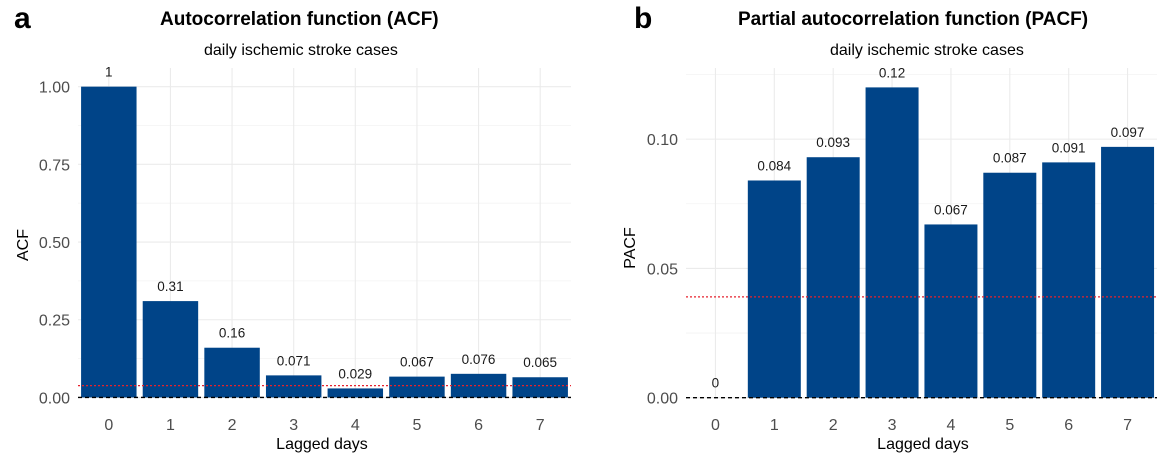 Image resolution: width=1166 pixels, height=457 pixels. I want to click on data-label: 0.097, so click(1128, 132).